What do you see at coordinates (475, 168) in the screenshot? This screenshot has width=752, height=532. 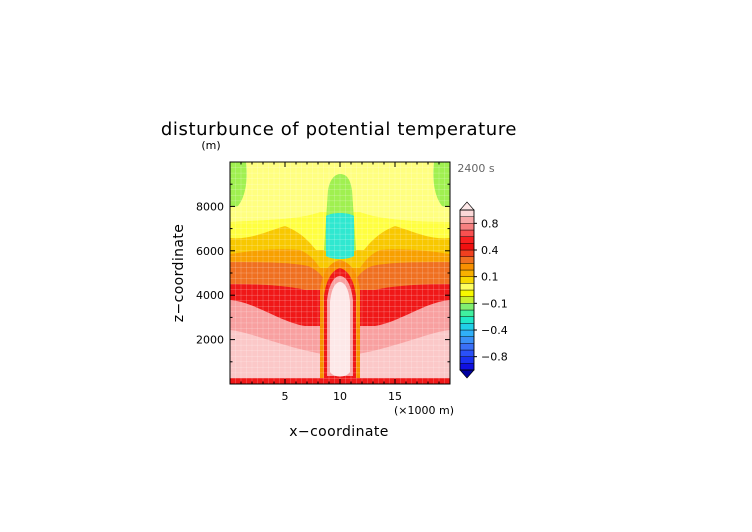 I see `time-label: 2400 s` at bounding box center [475, 168].